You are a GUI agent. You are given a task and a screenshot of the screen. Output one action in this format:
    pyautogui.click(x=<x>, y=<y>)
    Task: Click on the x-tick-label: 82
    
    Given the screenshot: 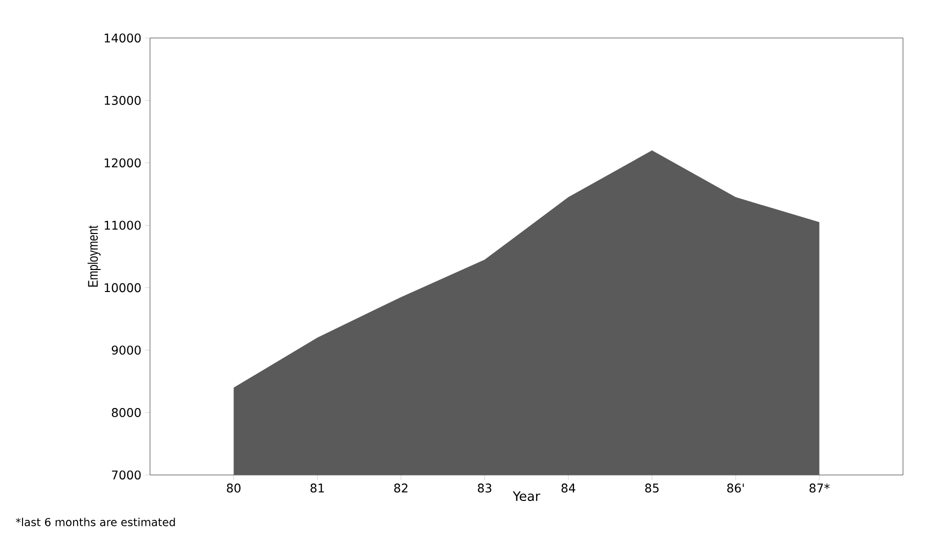 What is the action you would take?
    pyautogui.click(x=401, y=488)
    